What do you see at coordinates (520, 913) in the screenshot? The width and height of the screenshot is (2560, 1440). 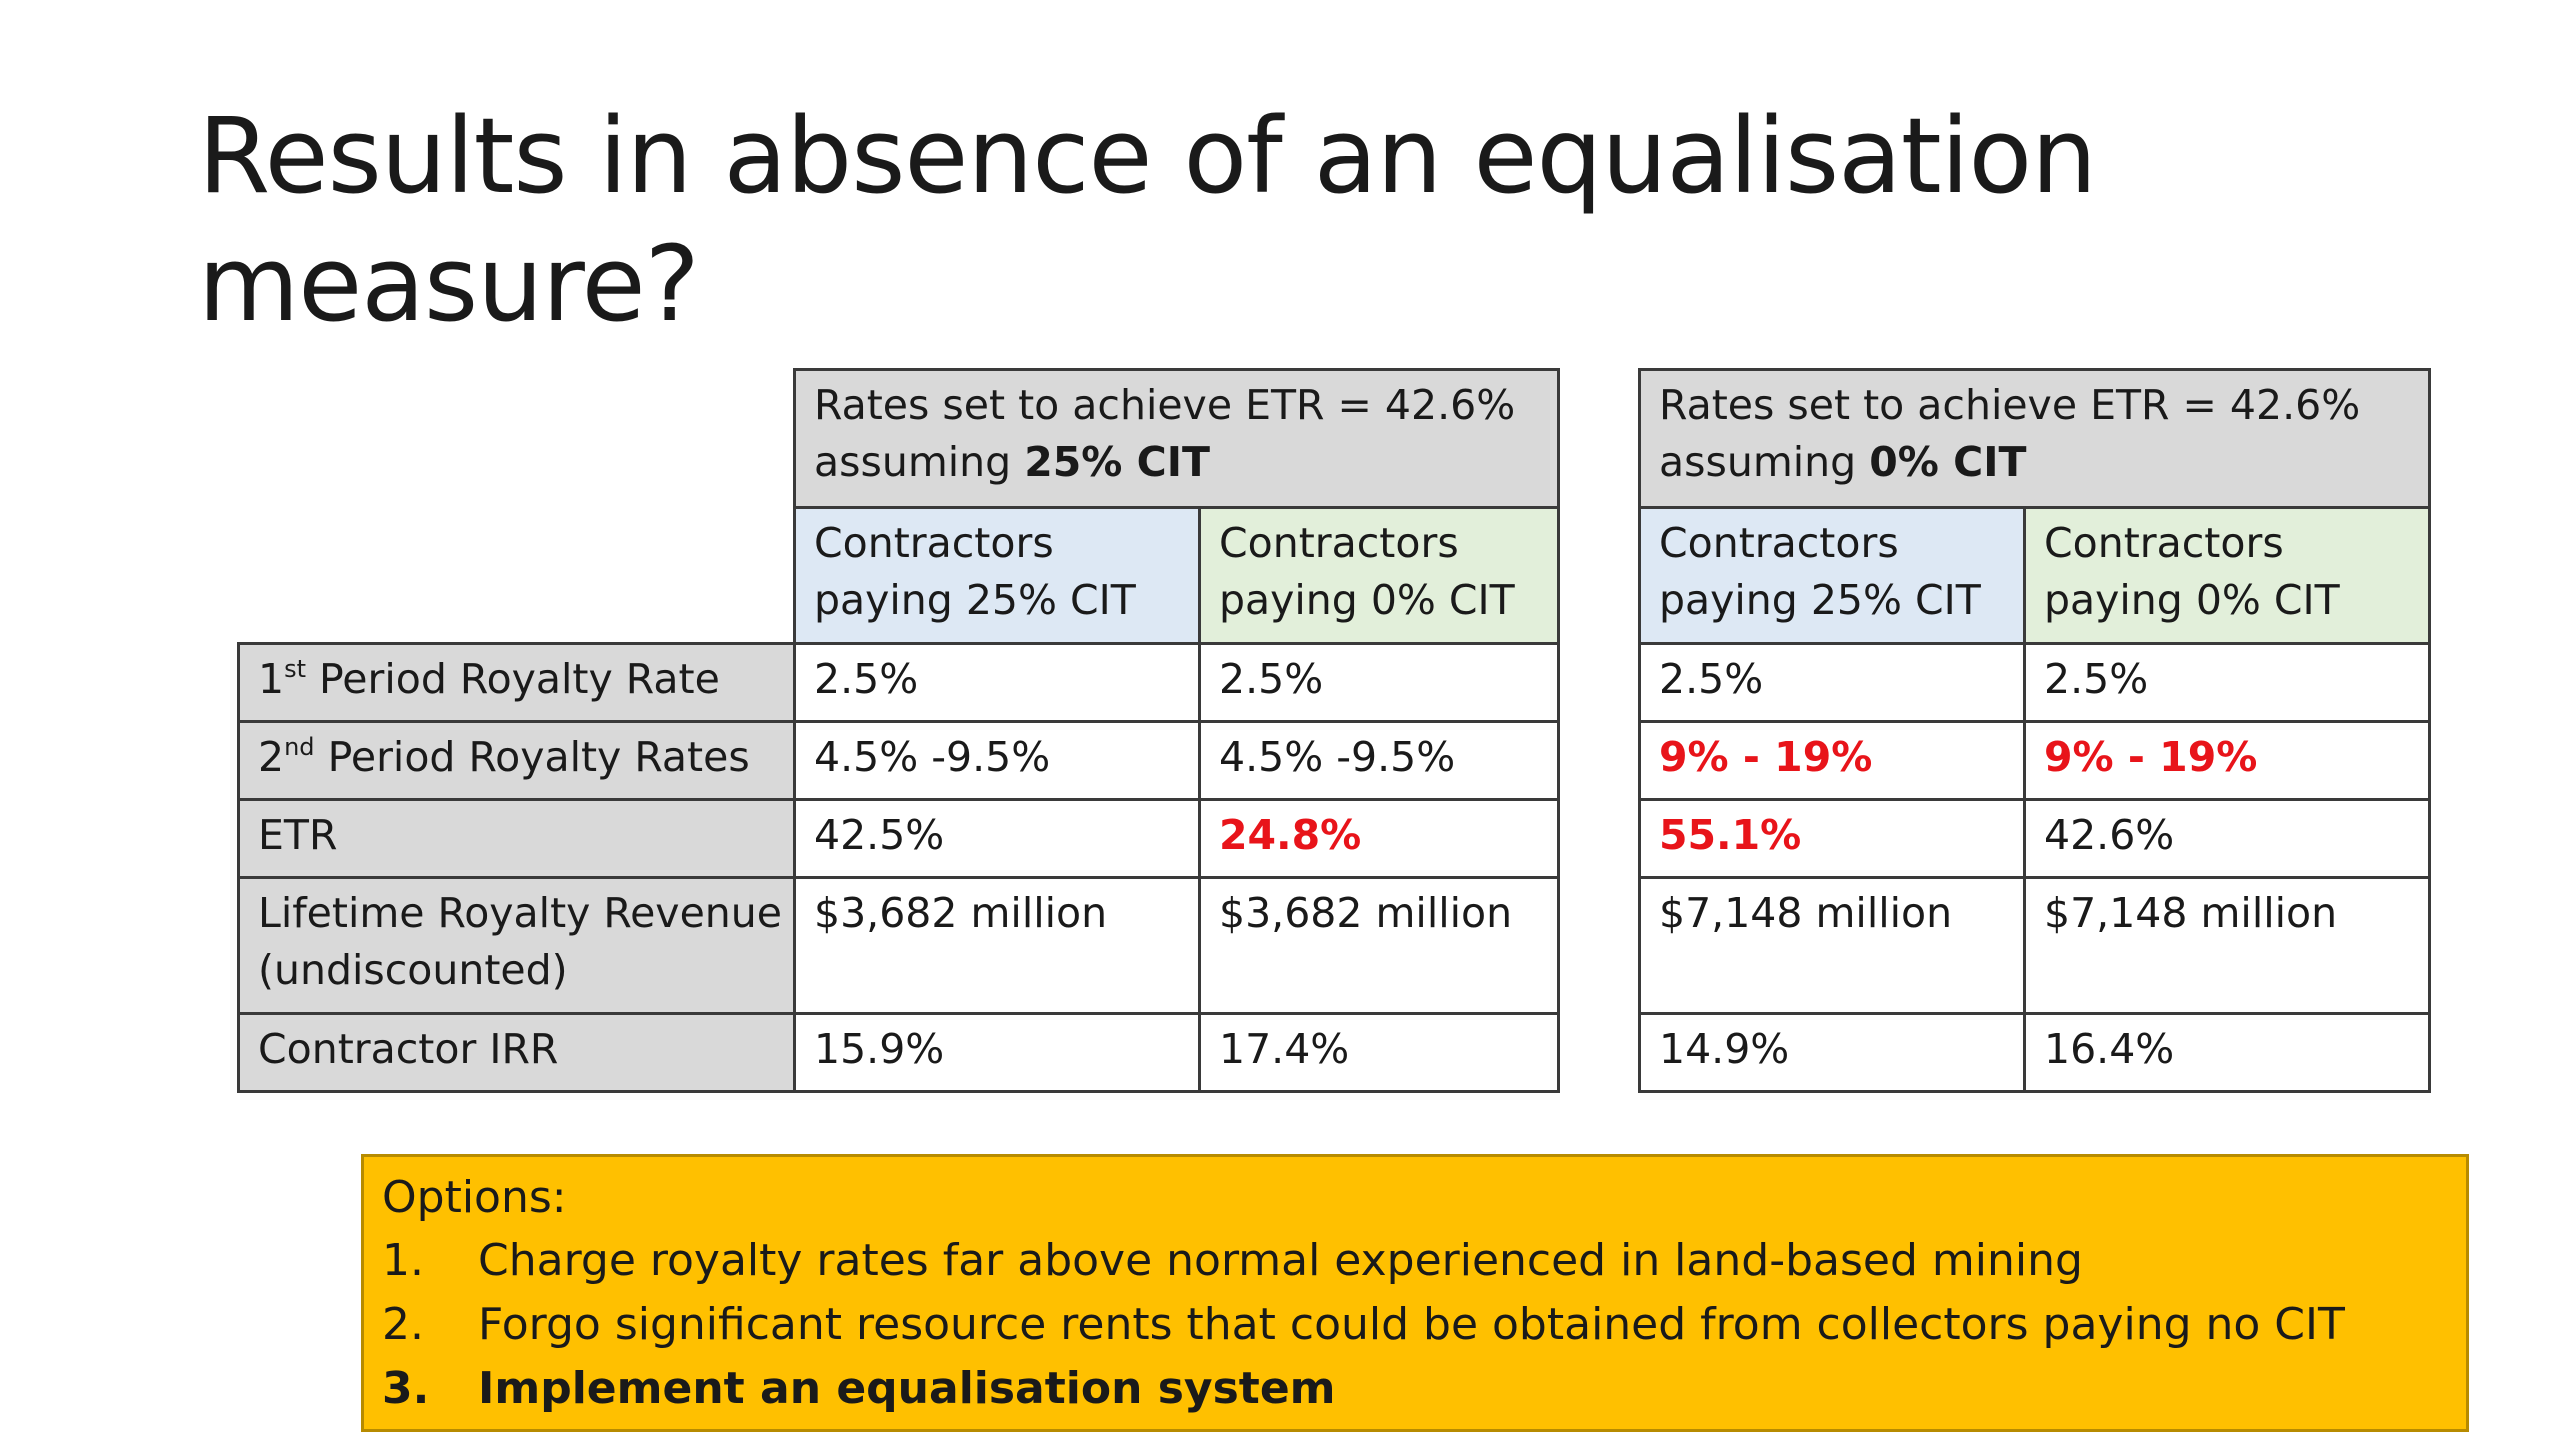 I see `row-label-line1: Lifetime Royalty Revenue` at bounding box center [520, 913].